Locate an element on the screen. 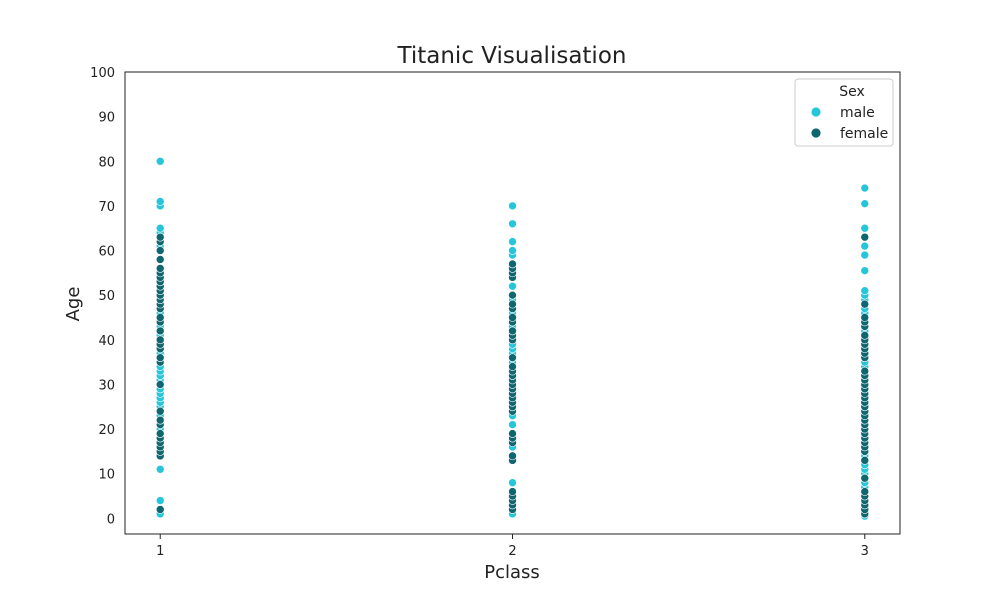 The image size is (1000, 600). y-tick-label: 50 is located at coordinates (106, 296).